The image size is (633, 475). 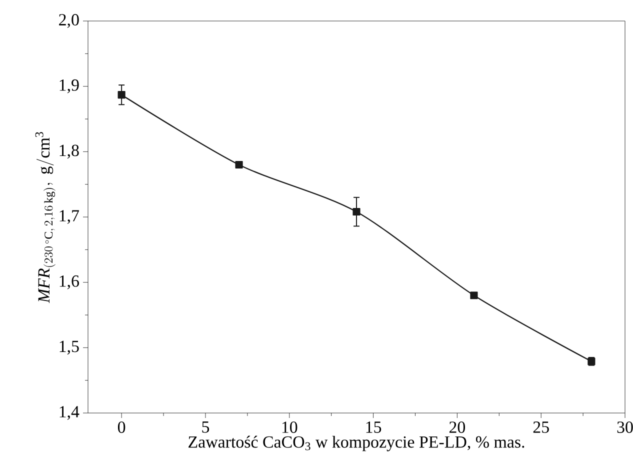 What do you see at coordinates (69, 86) in the screenshot?
I see `y-tick-label: 1,9` at bounding box center [69, 86].